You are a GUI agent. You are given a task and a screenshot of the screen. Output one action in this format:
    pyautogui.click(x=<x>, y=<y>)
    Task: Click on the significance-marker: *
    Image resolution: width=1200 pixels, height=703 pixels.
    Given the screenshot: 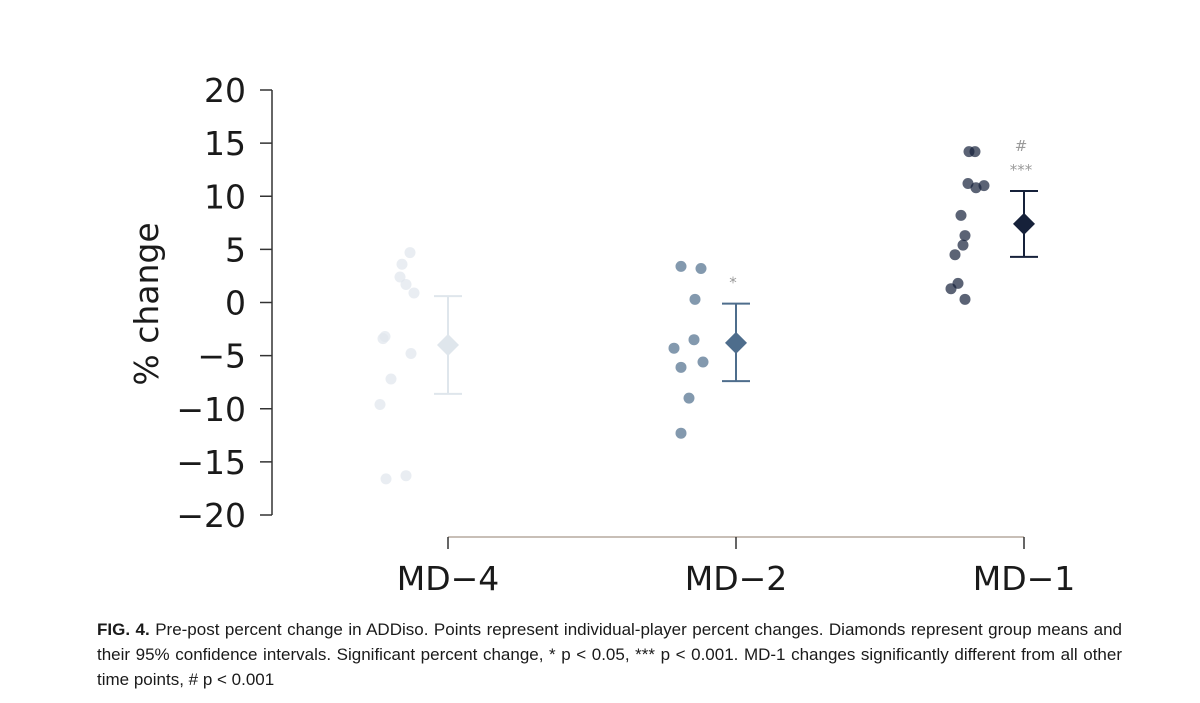 What is the action you would take?
    pyautogui.click(x=733, y=283)
    